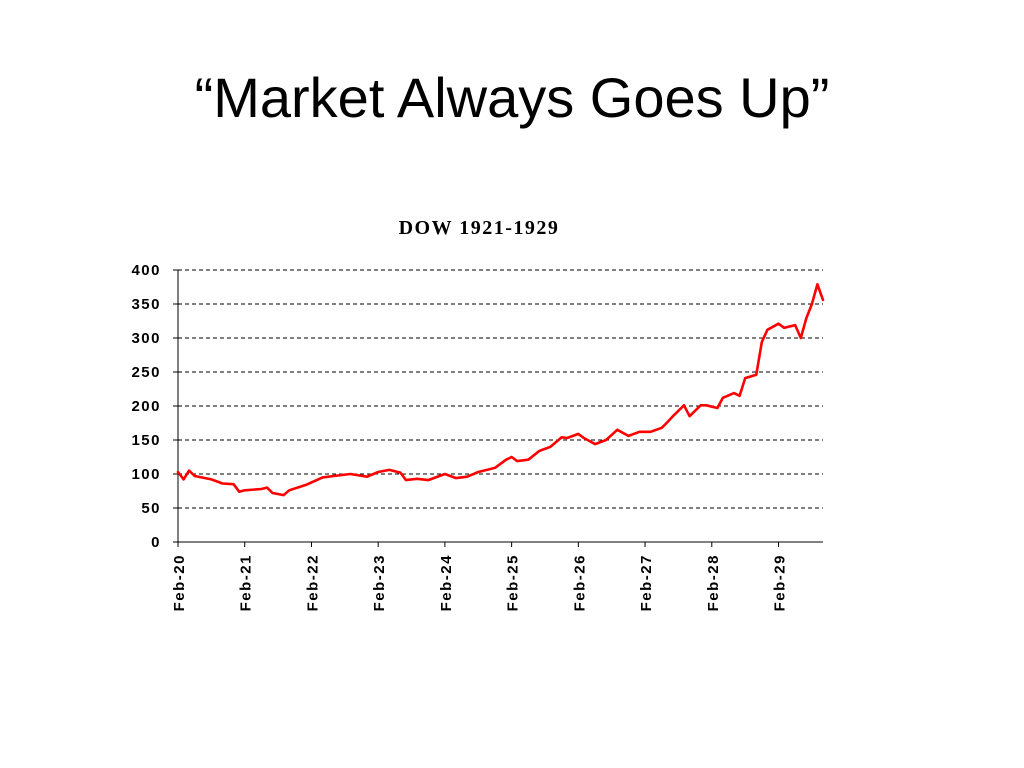 The height and width of the screenshot is (768, 1024). Describe the element at coordinates (446, 582) in the screenshot. I see `x-tick-label: Feb-24` at that location.